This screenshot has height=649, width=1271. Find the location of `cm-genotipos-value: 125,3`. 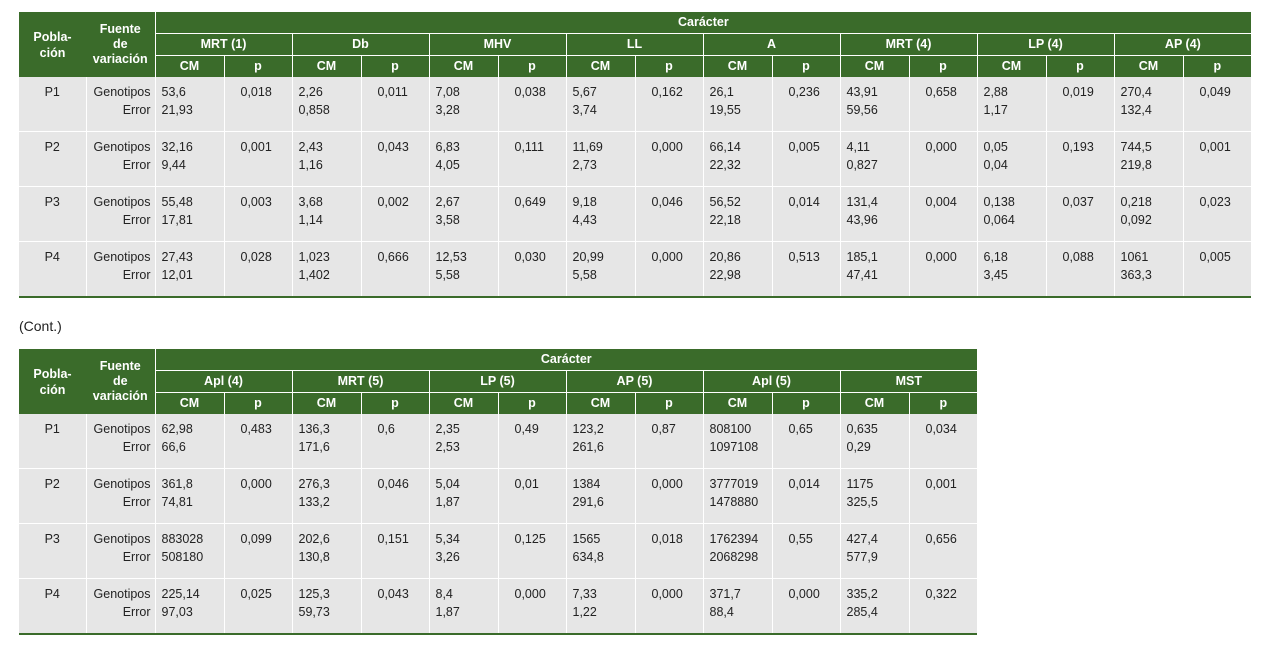

cm-genotipos-value: 125,3 is located at coordinates (314, 594).